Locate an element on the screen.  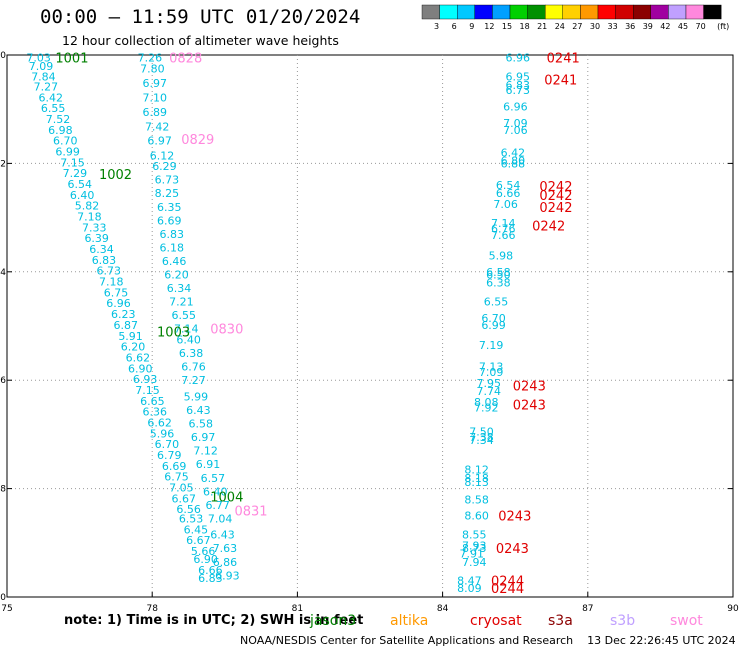
wave-height-value: 6.34 is located at coordinates (179, 288).